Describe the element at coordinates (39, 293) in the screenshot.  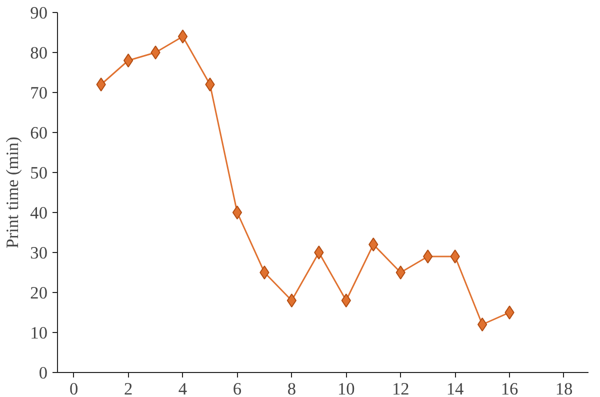
I see `y-tick-label: 20` at that location.